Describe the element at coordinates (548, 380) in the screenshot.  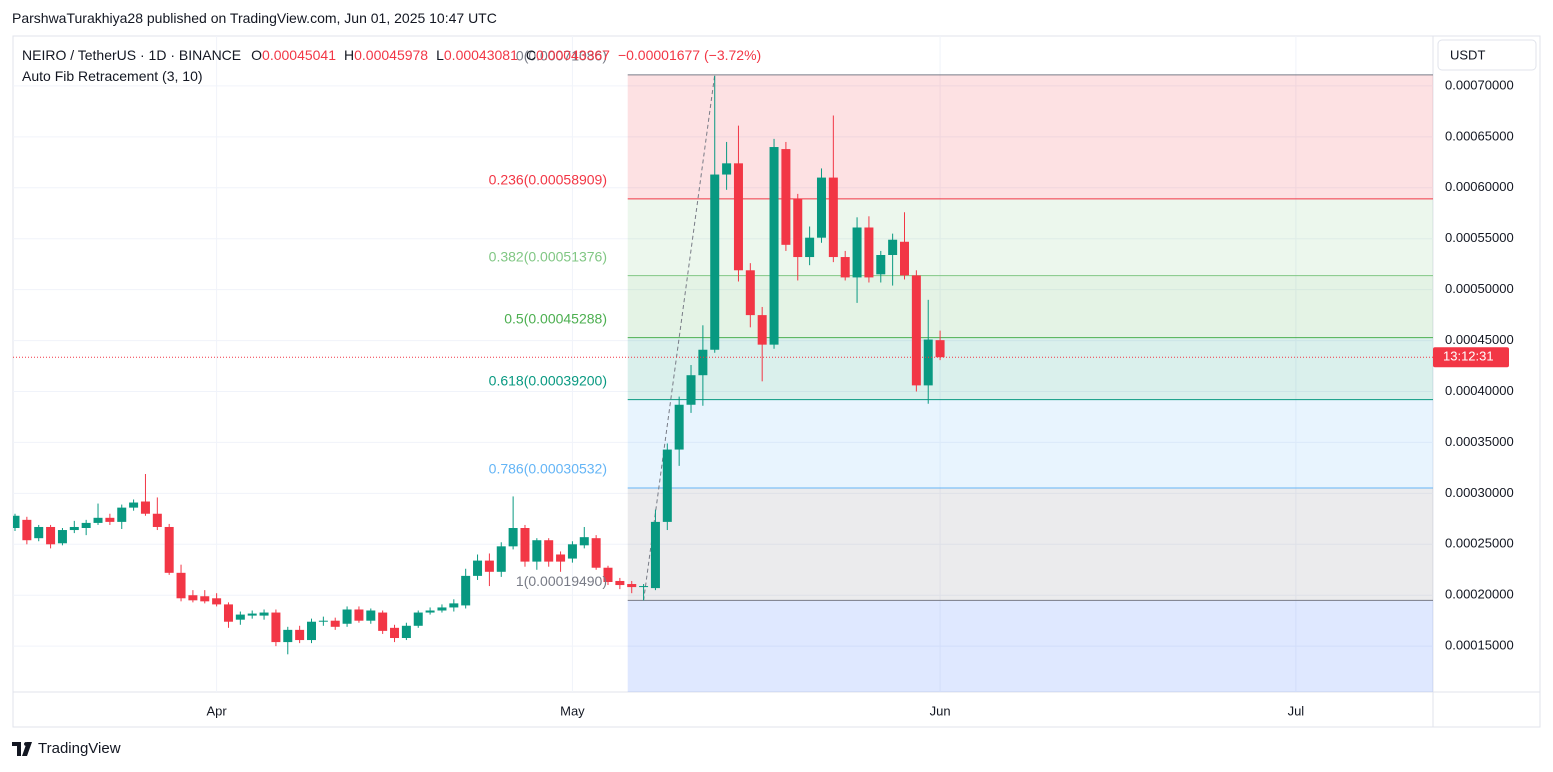
I see `fib-label: 0.618(0.00039200)` at that location.